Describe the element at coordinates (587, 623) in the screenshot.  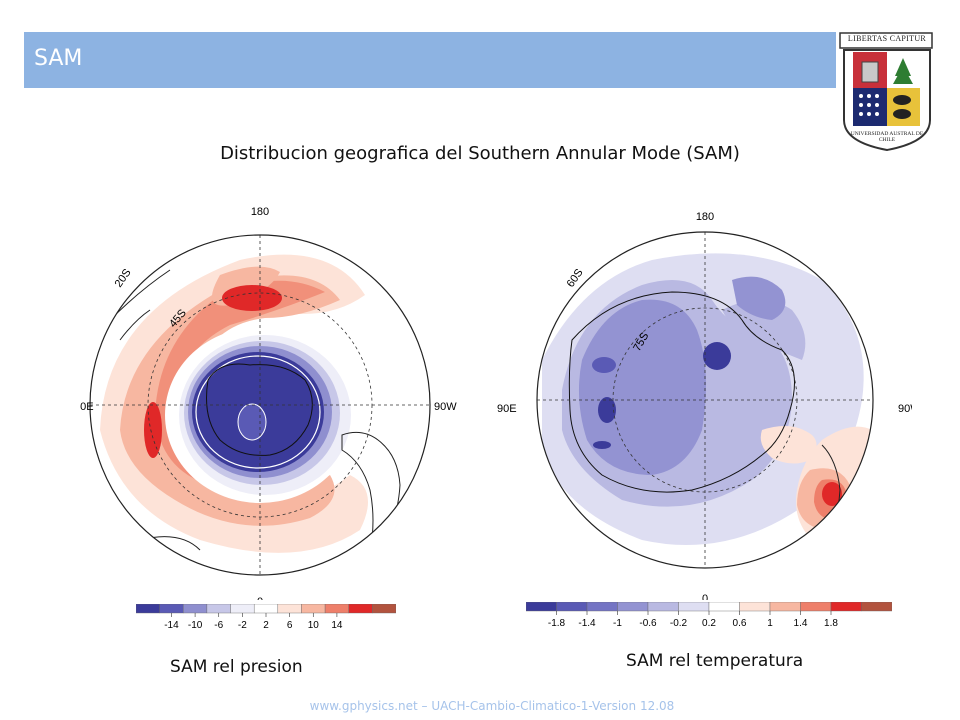
I see `colorbar-tick-label: -1.4` at that location.